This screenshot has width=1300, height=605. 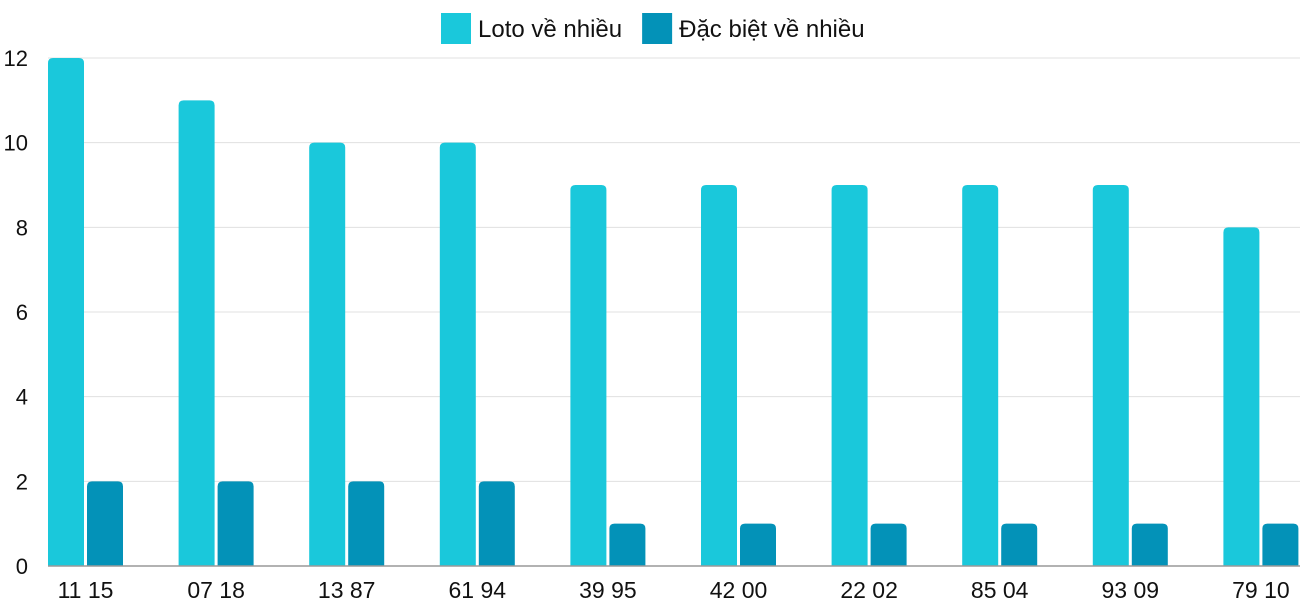 I want to click on y-tick-label: 6, so click(x=22, y=312).